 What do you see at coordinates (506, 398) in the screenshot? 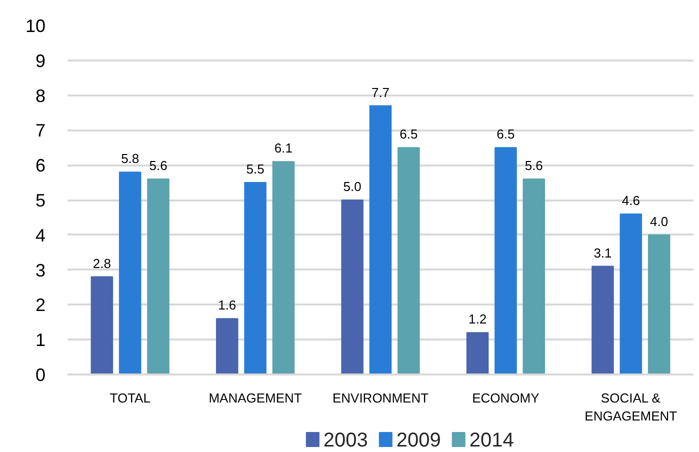
I see `x-tick-label: ECONOMY` at bounding box center [506, 398].